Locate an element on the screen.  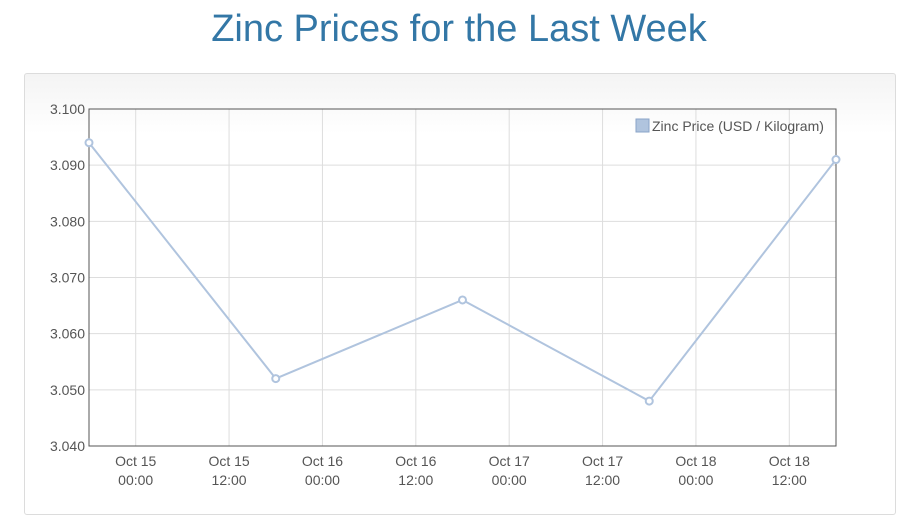
y-tick-label: 3.070 is located at coordinates (67, 278).